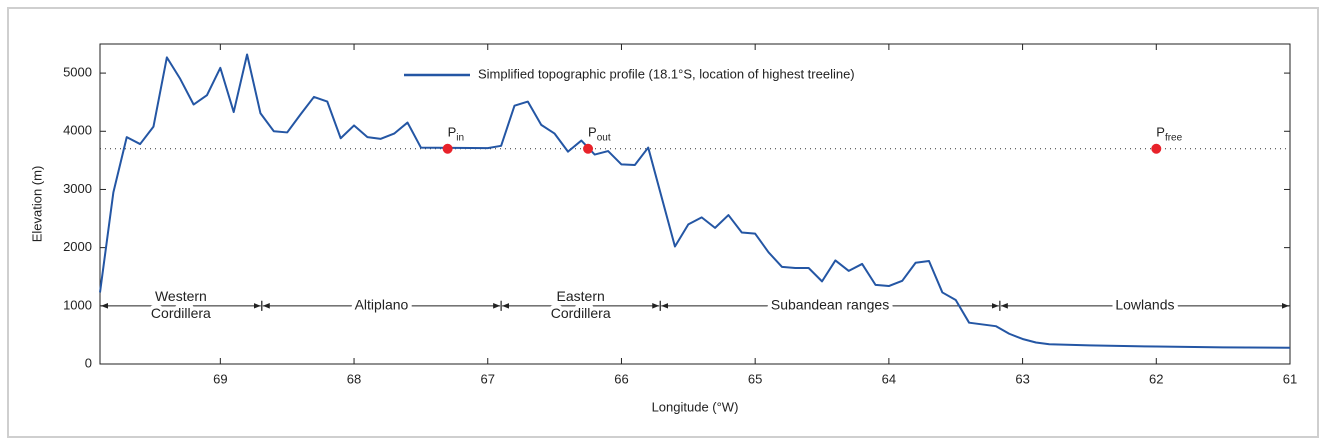  Describe the element at coordinates (889, 378) in the screenshot. I see `x-tick-label: 64` at that location.